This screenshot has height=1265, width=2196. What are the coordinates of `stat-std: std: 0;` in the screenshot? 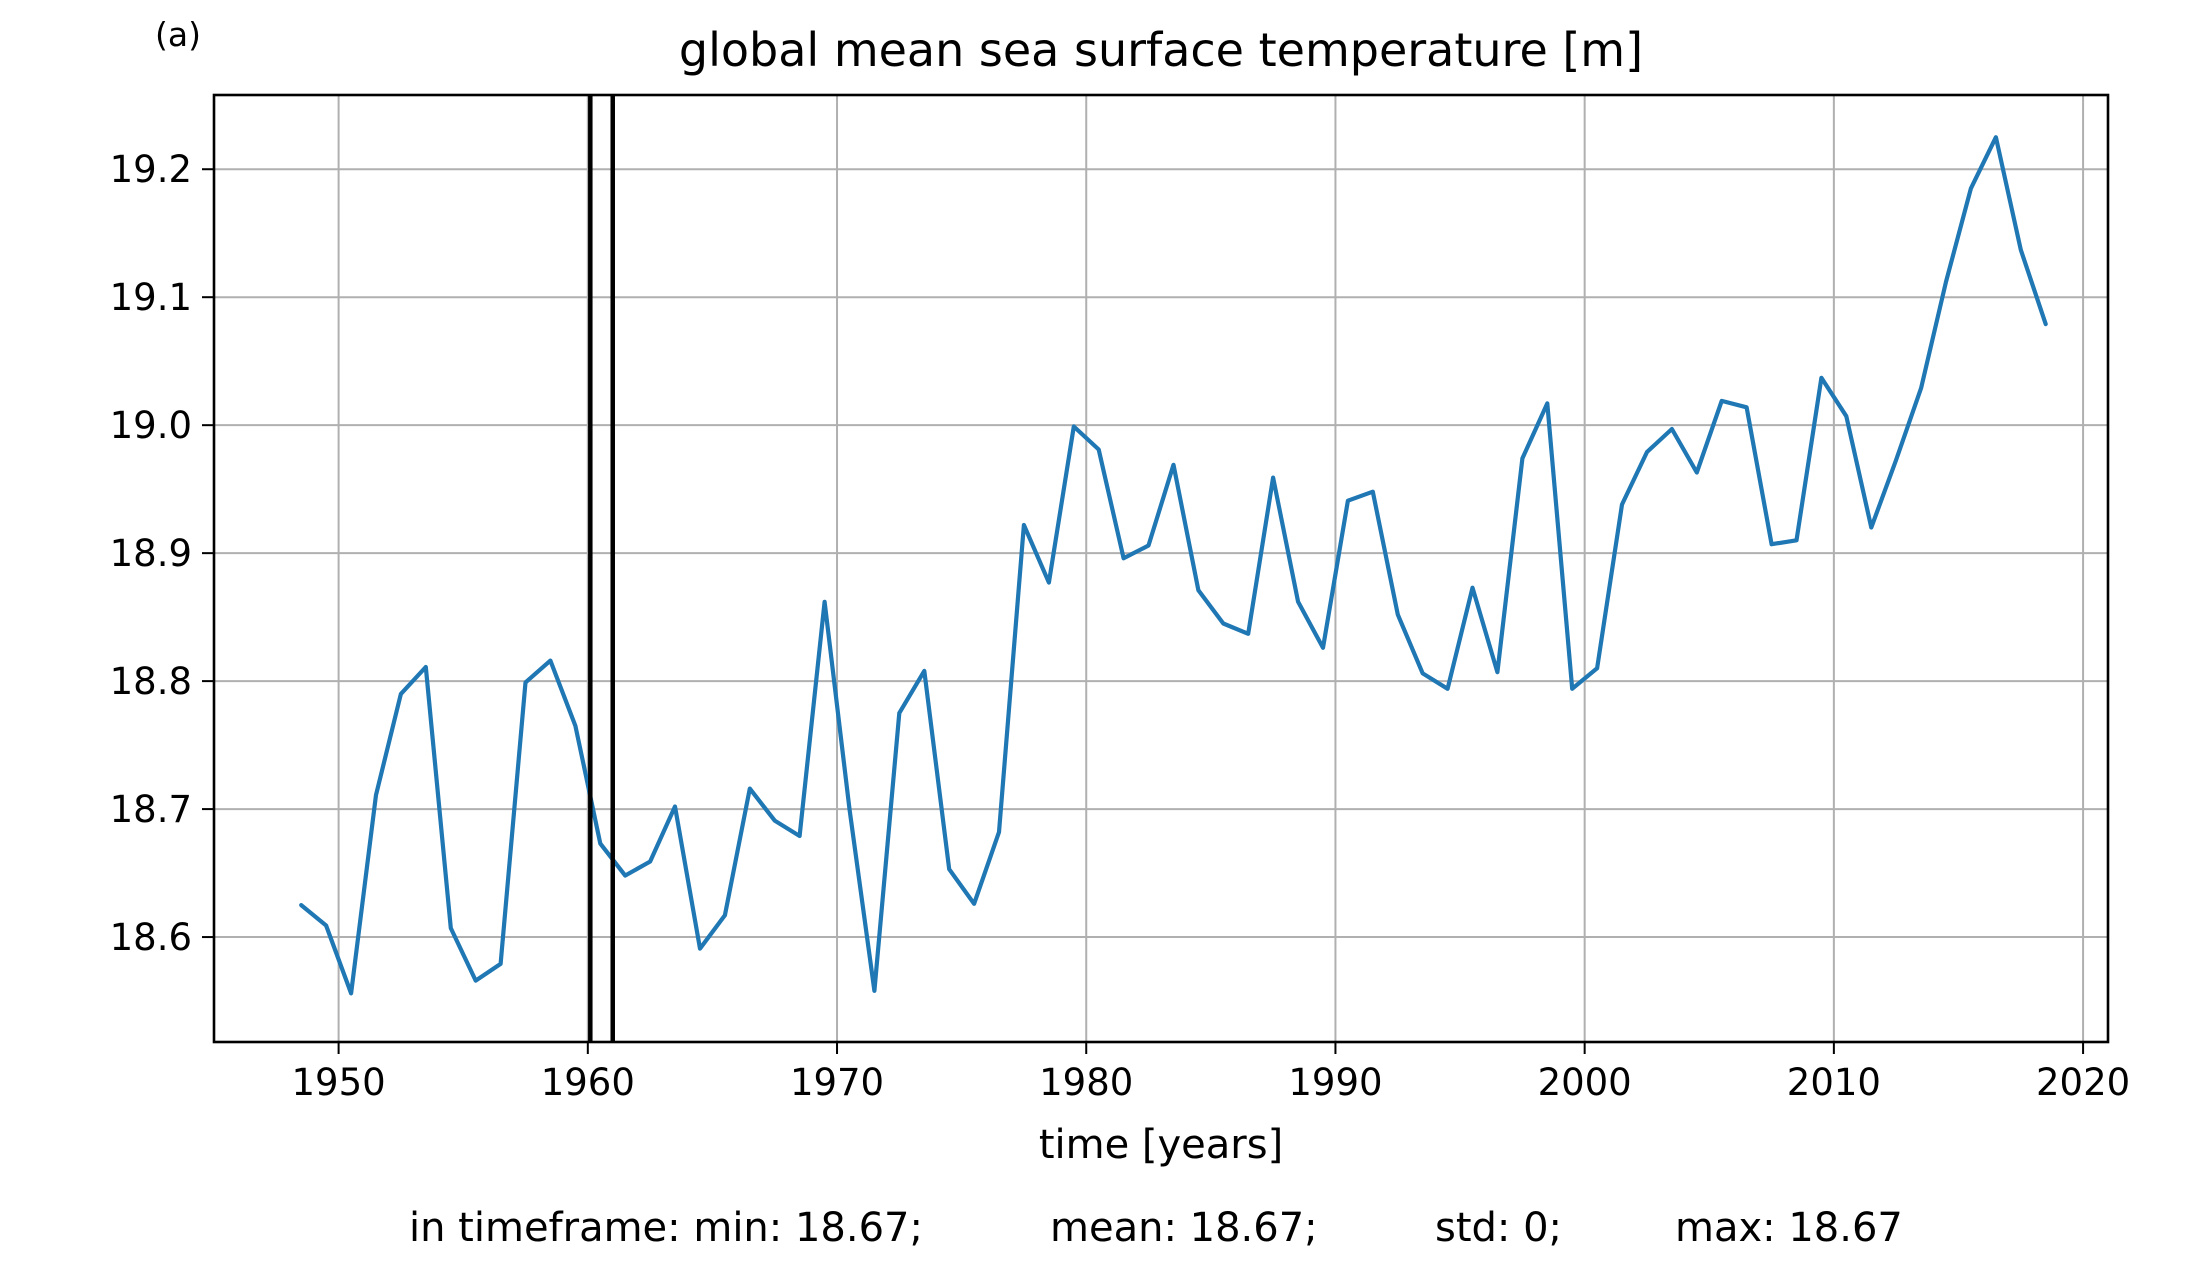 It's located at (1499, 1228).